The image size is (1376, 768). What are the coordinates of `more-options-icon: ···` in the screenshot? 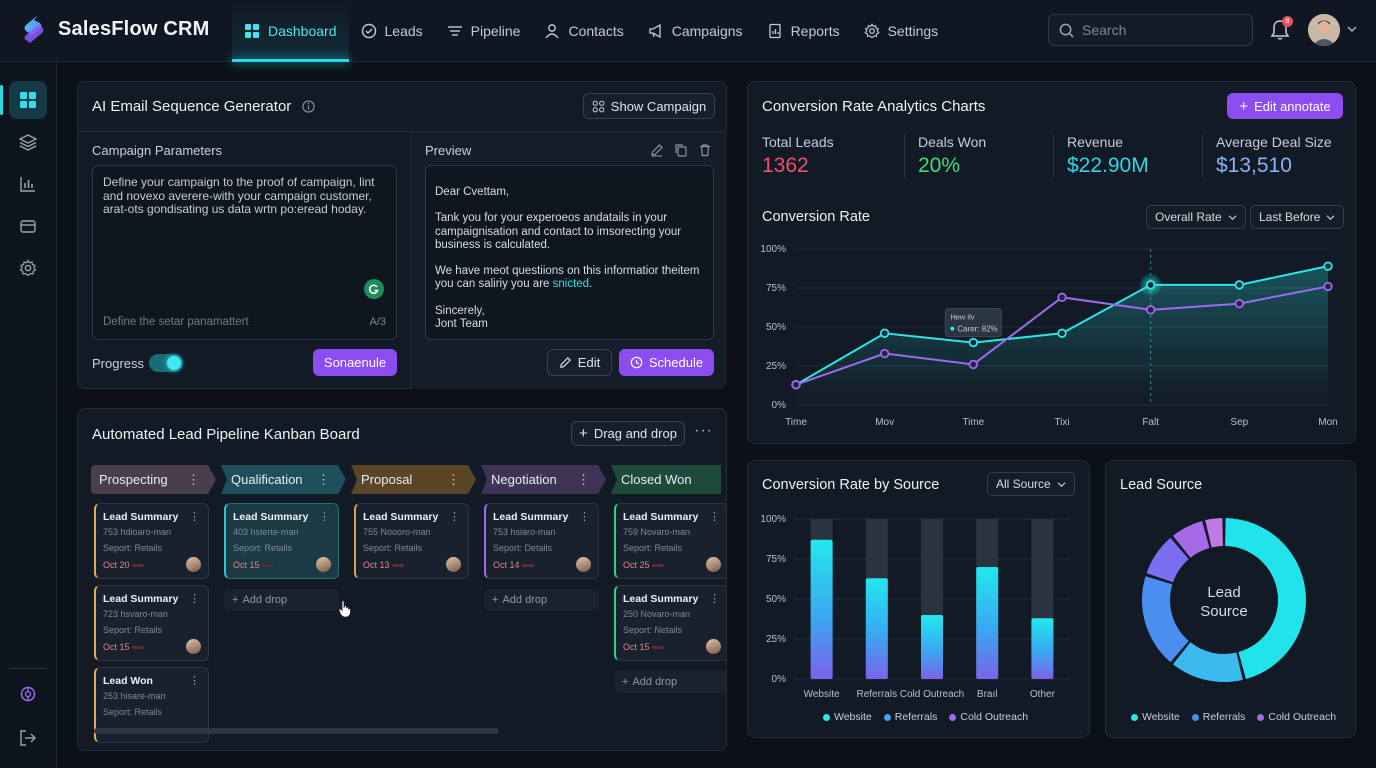 It's located at (703, 430).